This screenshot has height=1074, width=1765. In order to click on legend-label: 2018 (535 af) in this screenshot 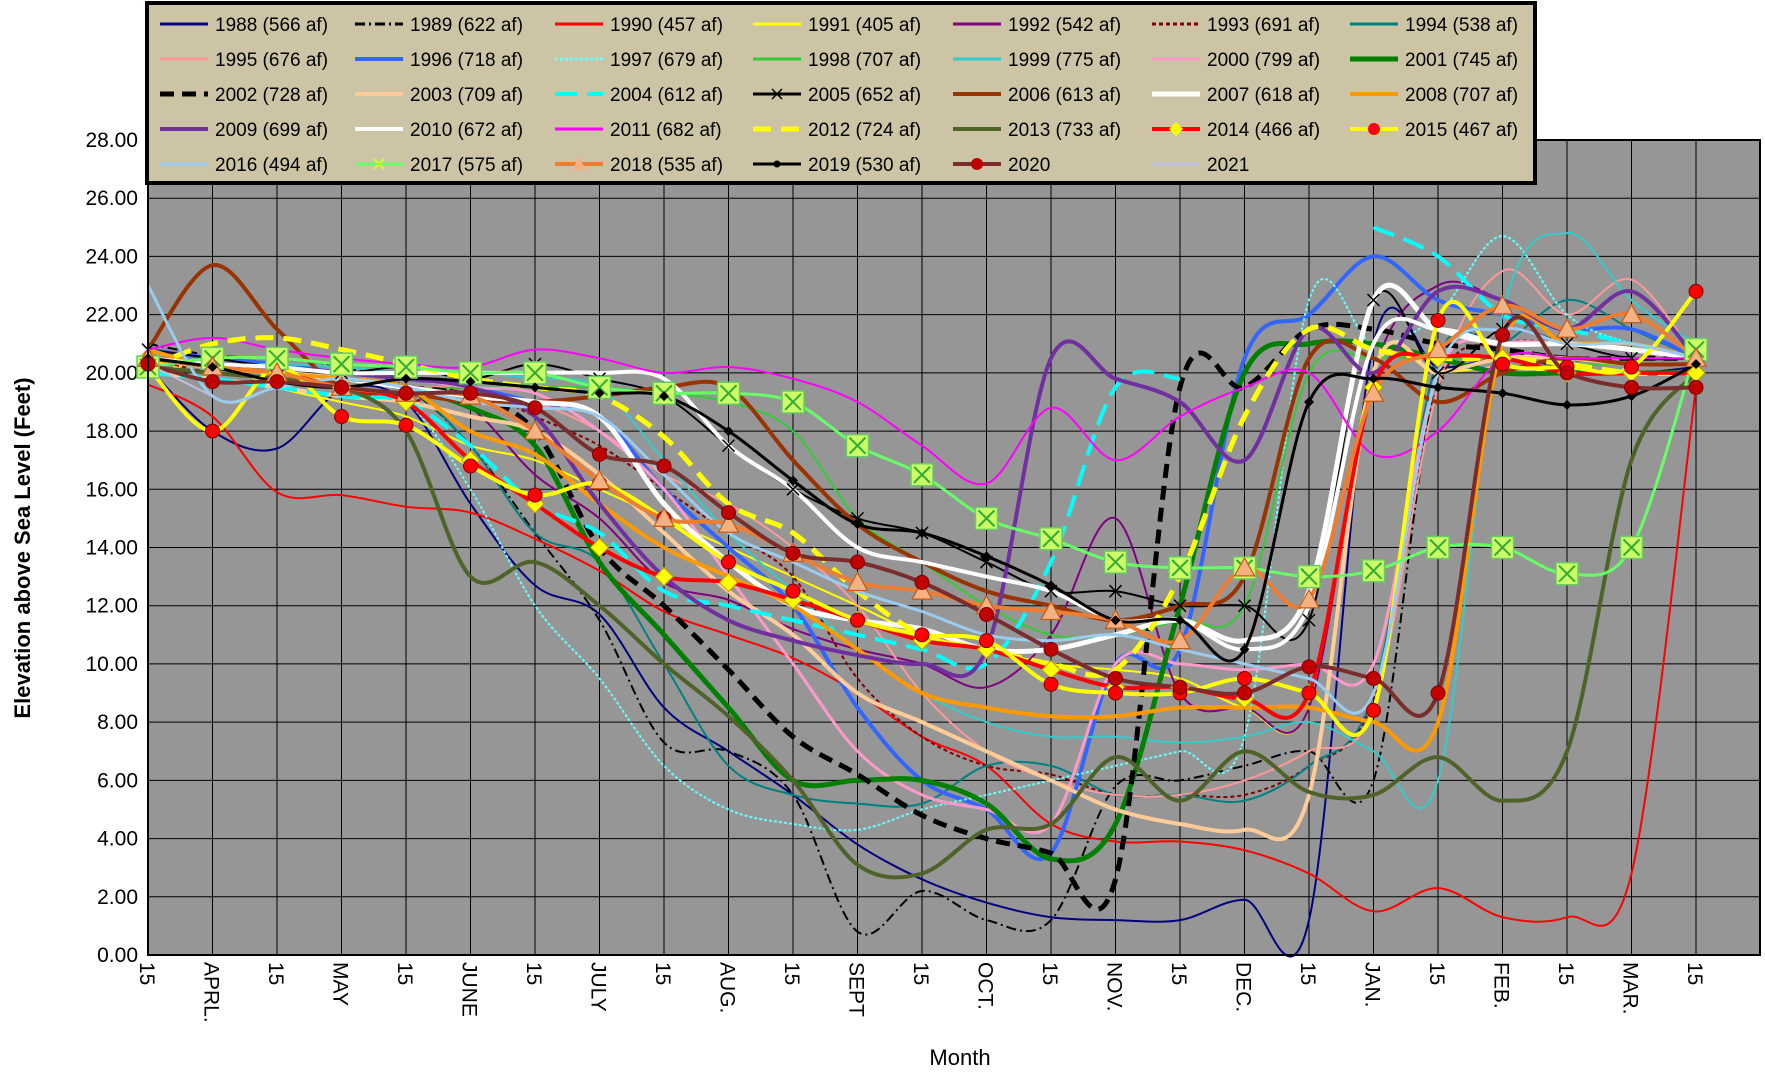, I will do `click(666, 165)`.